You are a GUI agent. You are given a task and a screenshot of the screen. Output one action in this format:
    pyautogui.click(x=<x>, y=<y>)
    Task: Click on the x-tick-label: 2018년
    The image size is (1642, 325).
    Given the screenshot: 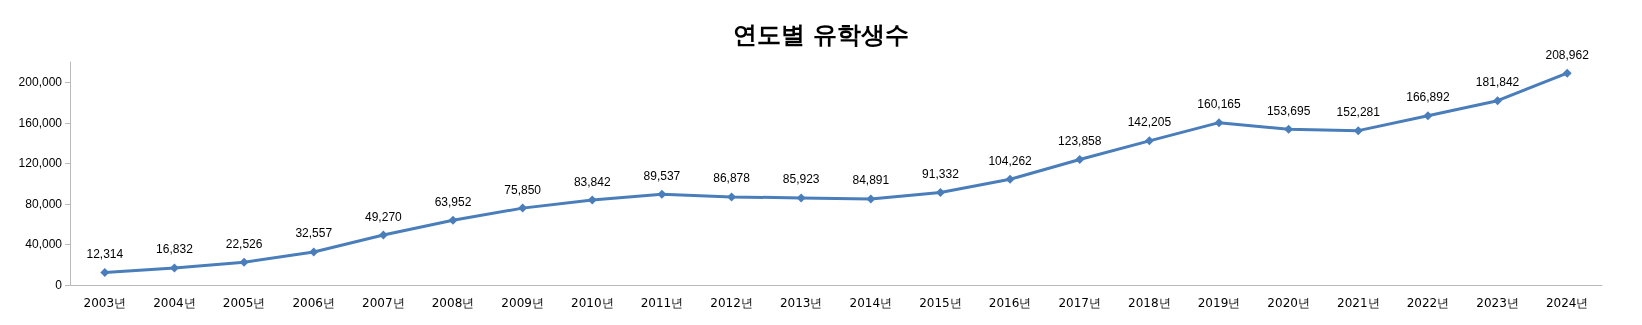 What is the action you would take?
    pyautogui.click(x=1149, y=303)
    